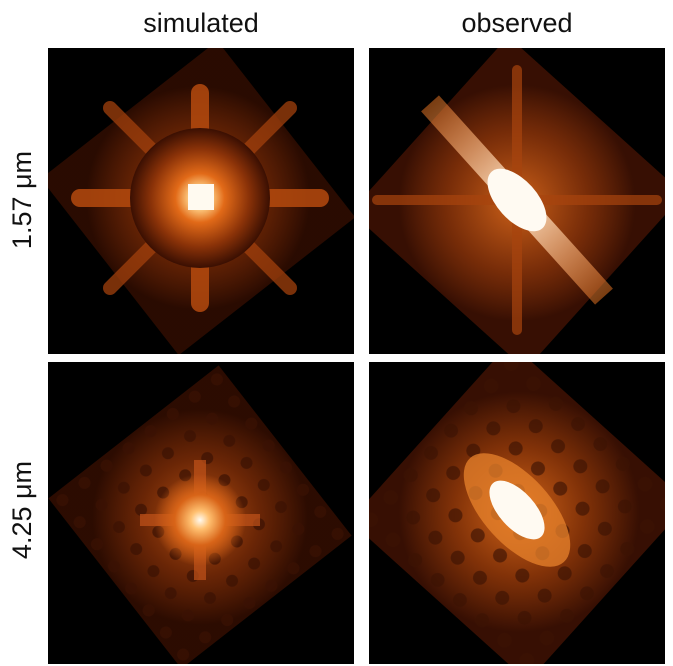 The width and height of the screenshot is (673, 666). I want to click on column-label-simulated: simulated, so click(201, 23).